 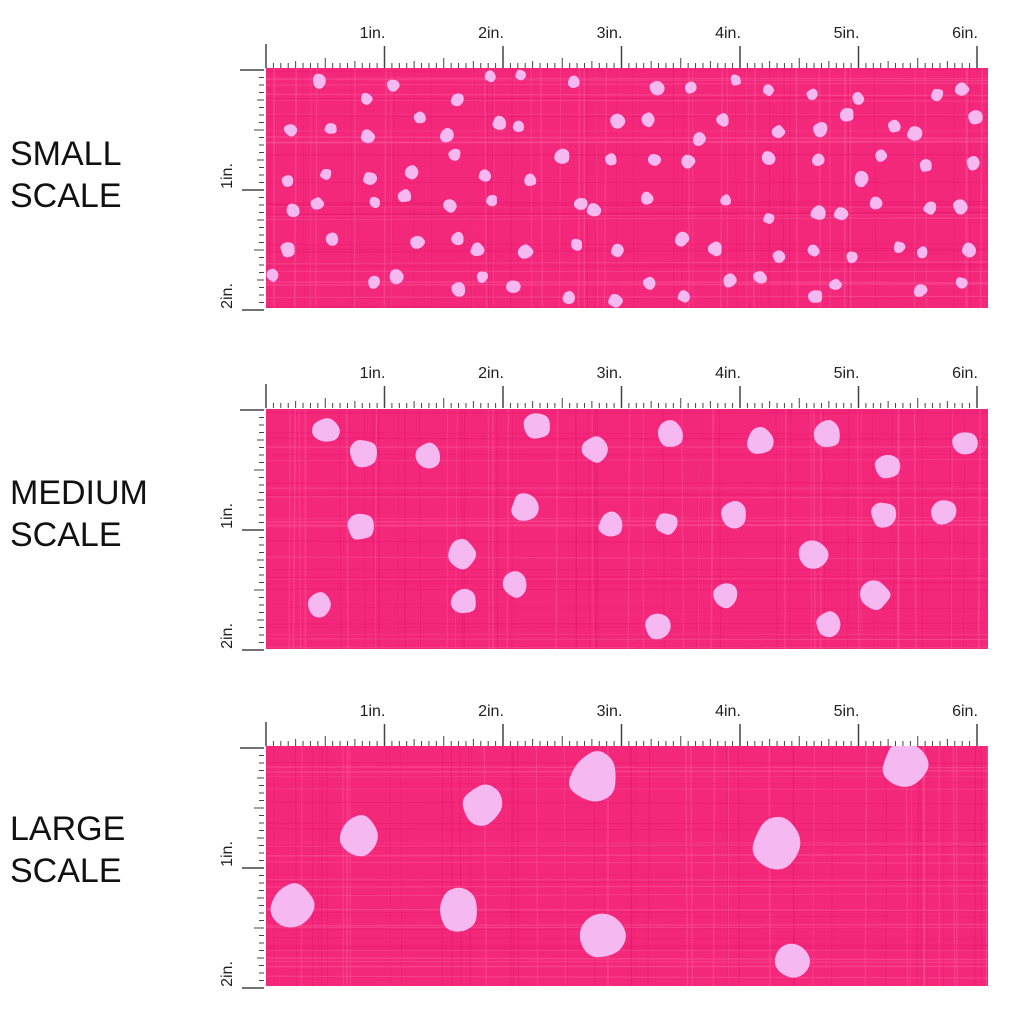 What do you see at coordinates (847, 33) in the screenshot?
I see `ruler-label: 5in.` at bounding box center [847, 33].